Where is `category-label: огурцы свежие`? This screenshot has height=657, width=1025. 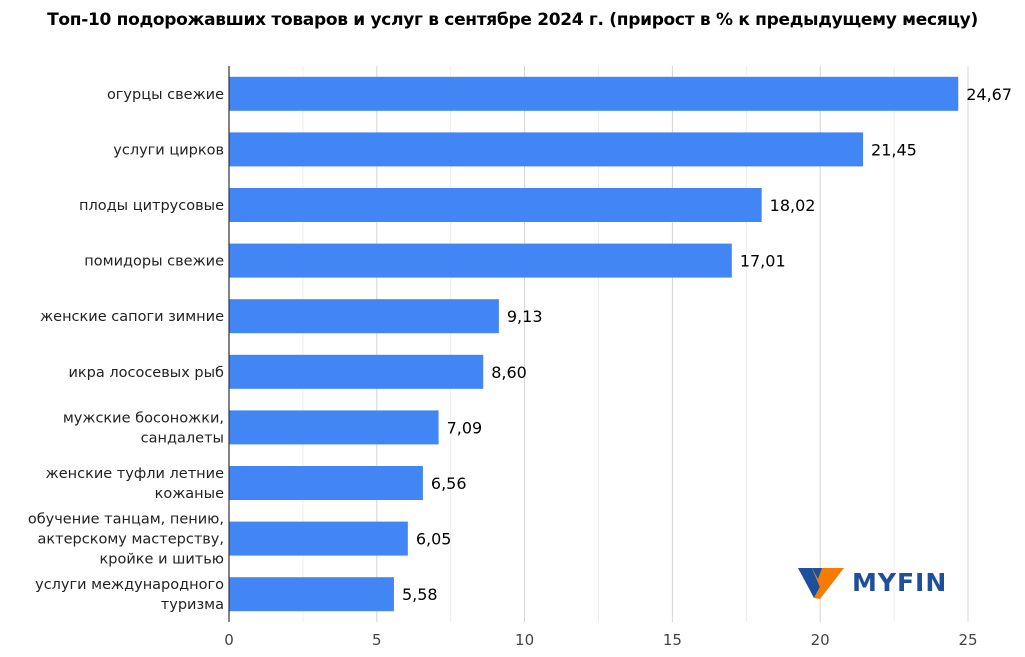
category-label: огурцы свежие is located at coordinates (165, 95).